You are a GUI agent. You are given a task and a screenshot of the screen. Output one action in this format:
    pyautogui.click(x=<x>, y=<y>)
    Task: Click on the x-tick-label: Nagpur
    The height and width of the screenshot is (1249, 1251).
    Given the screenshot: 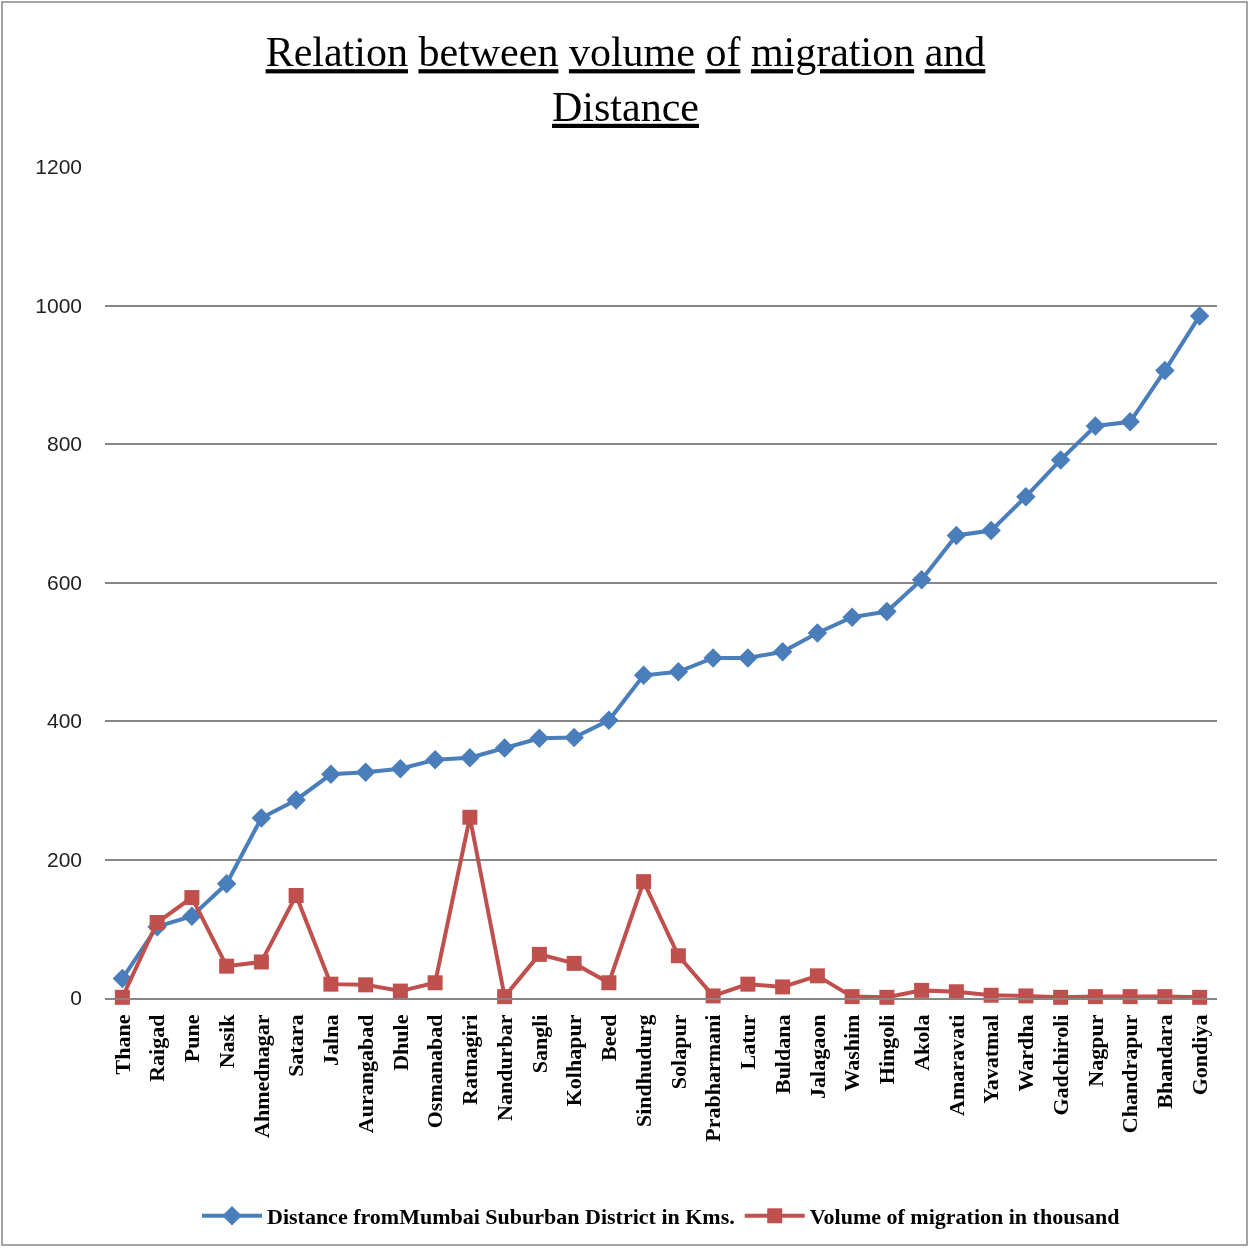 What is the action you would take?
    pyautogui.click(x=1095, y=1050)
    